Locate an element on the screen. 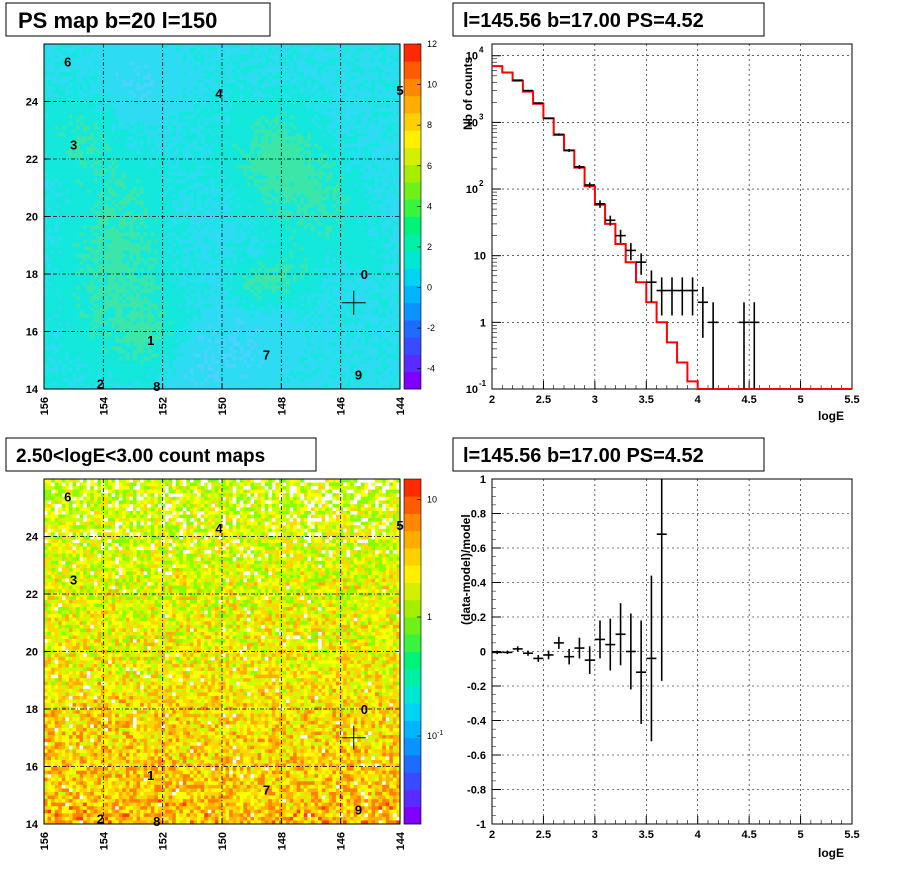  spectrum-title: l=145.56 b=17.00 PS=4.52 is located at coordinates (583, 21).